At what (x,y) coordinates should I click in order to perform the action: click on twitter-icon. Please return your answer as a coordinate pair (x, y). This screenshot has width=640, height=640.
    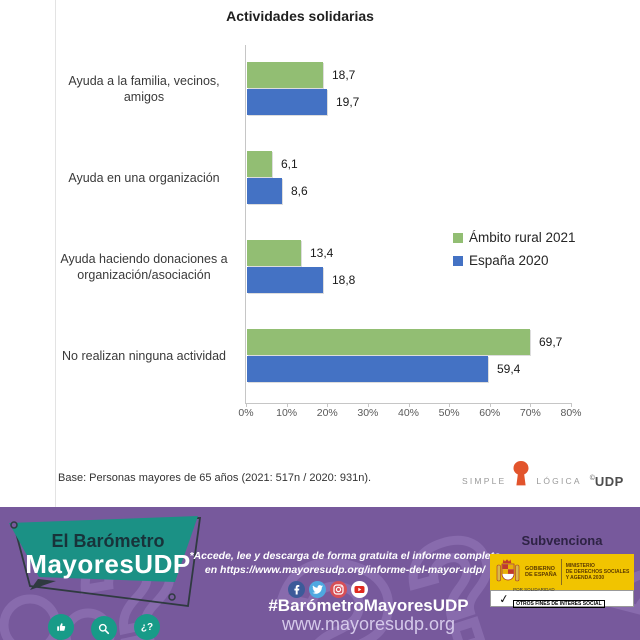
    Looking at the image, I should click on (317, 589).